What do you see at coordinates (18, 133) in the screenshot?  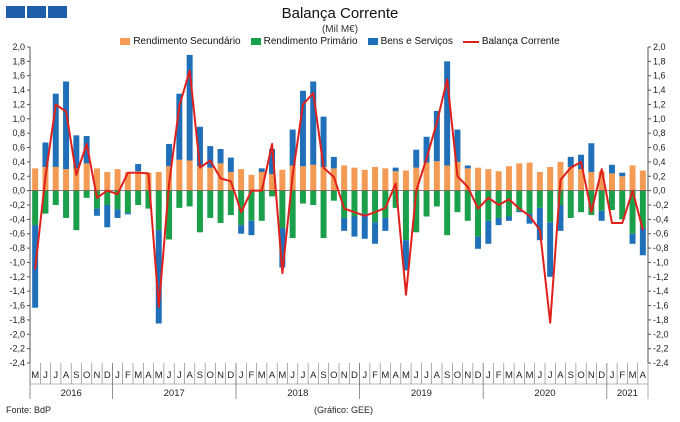 I see `y-tick-label-left: 0,8` at bounding box center [18, 133].